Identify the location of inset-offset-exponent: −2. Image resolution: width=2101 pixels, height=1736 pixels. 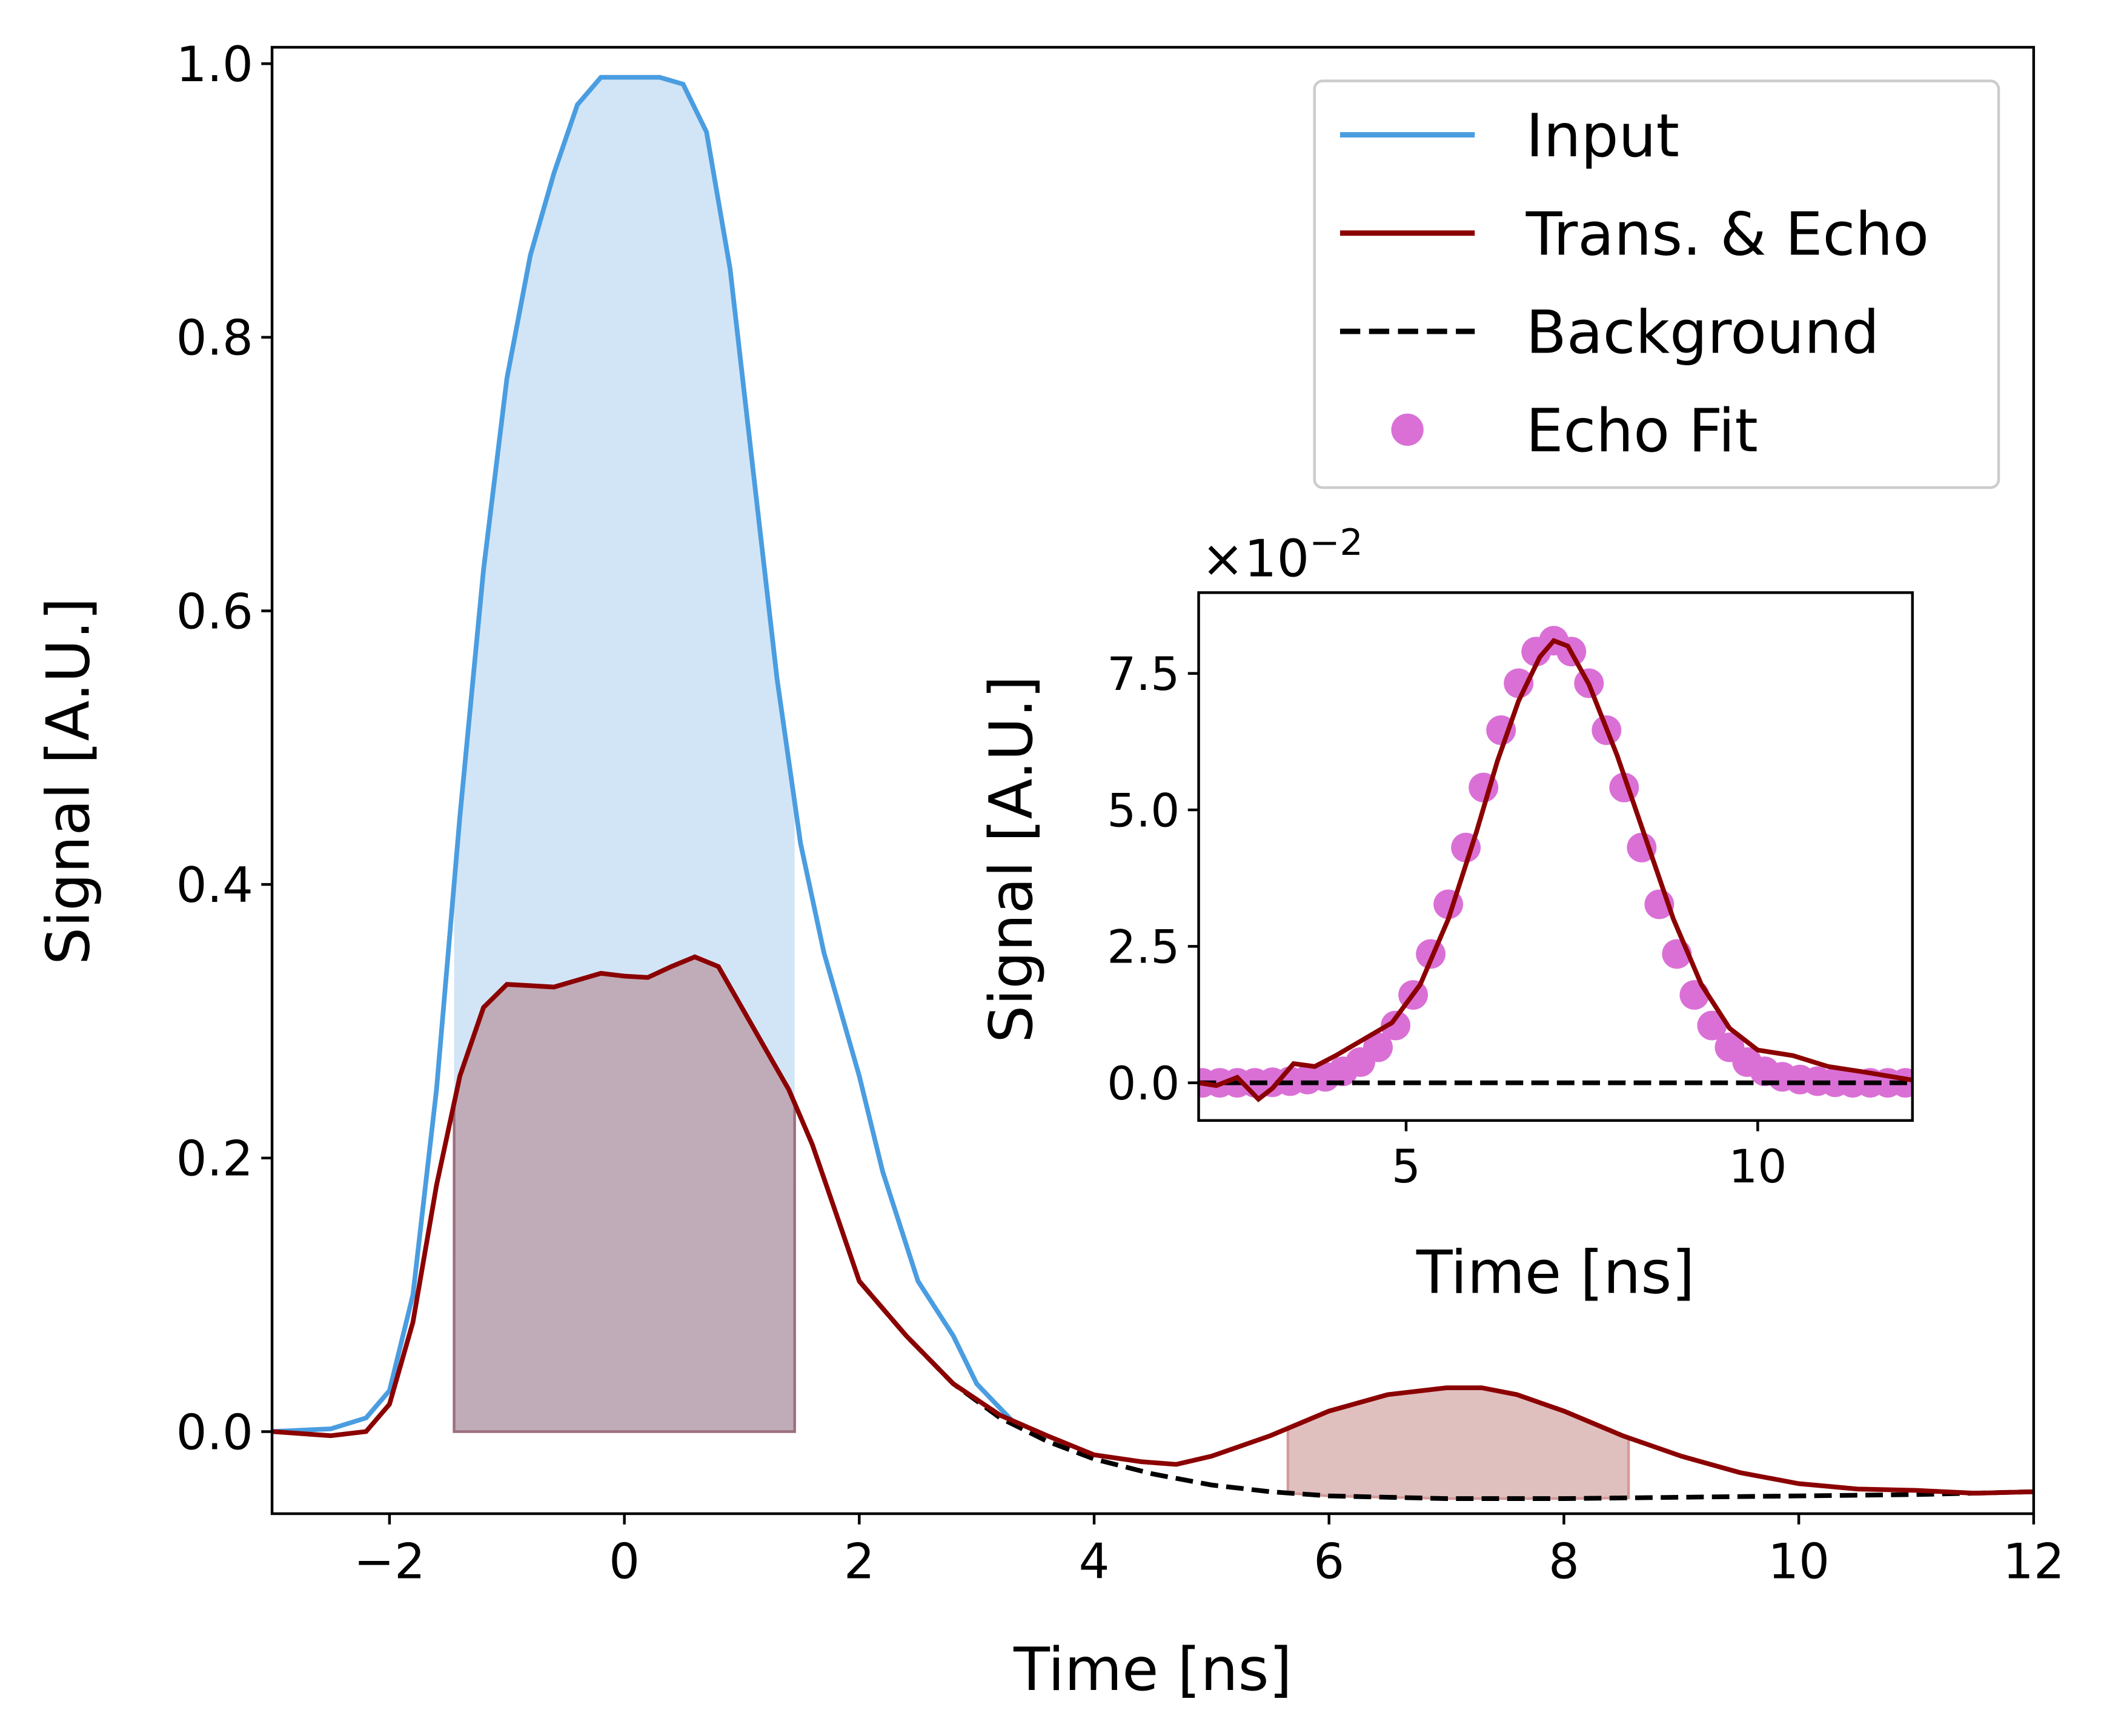
(1336, 543).